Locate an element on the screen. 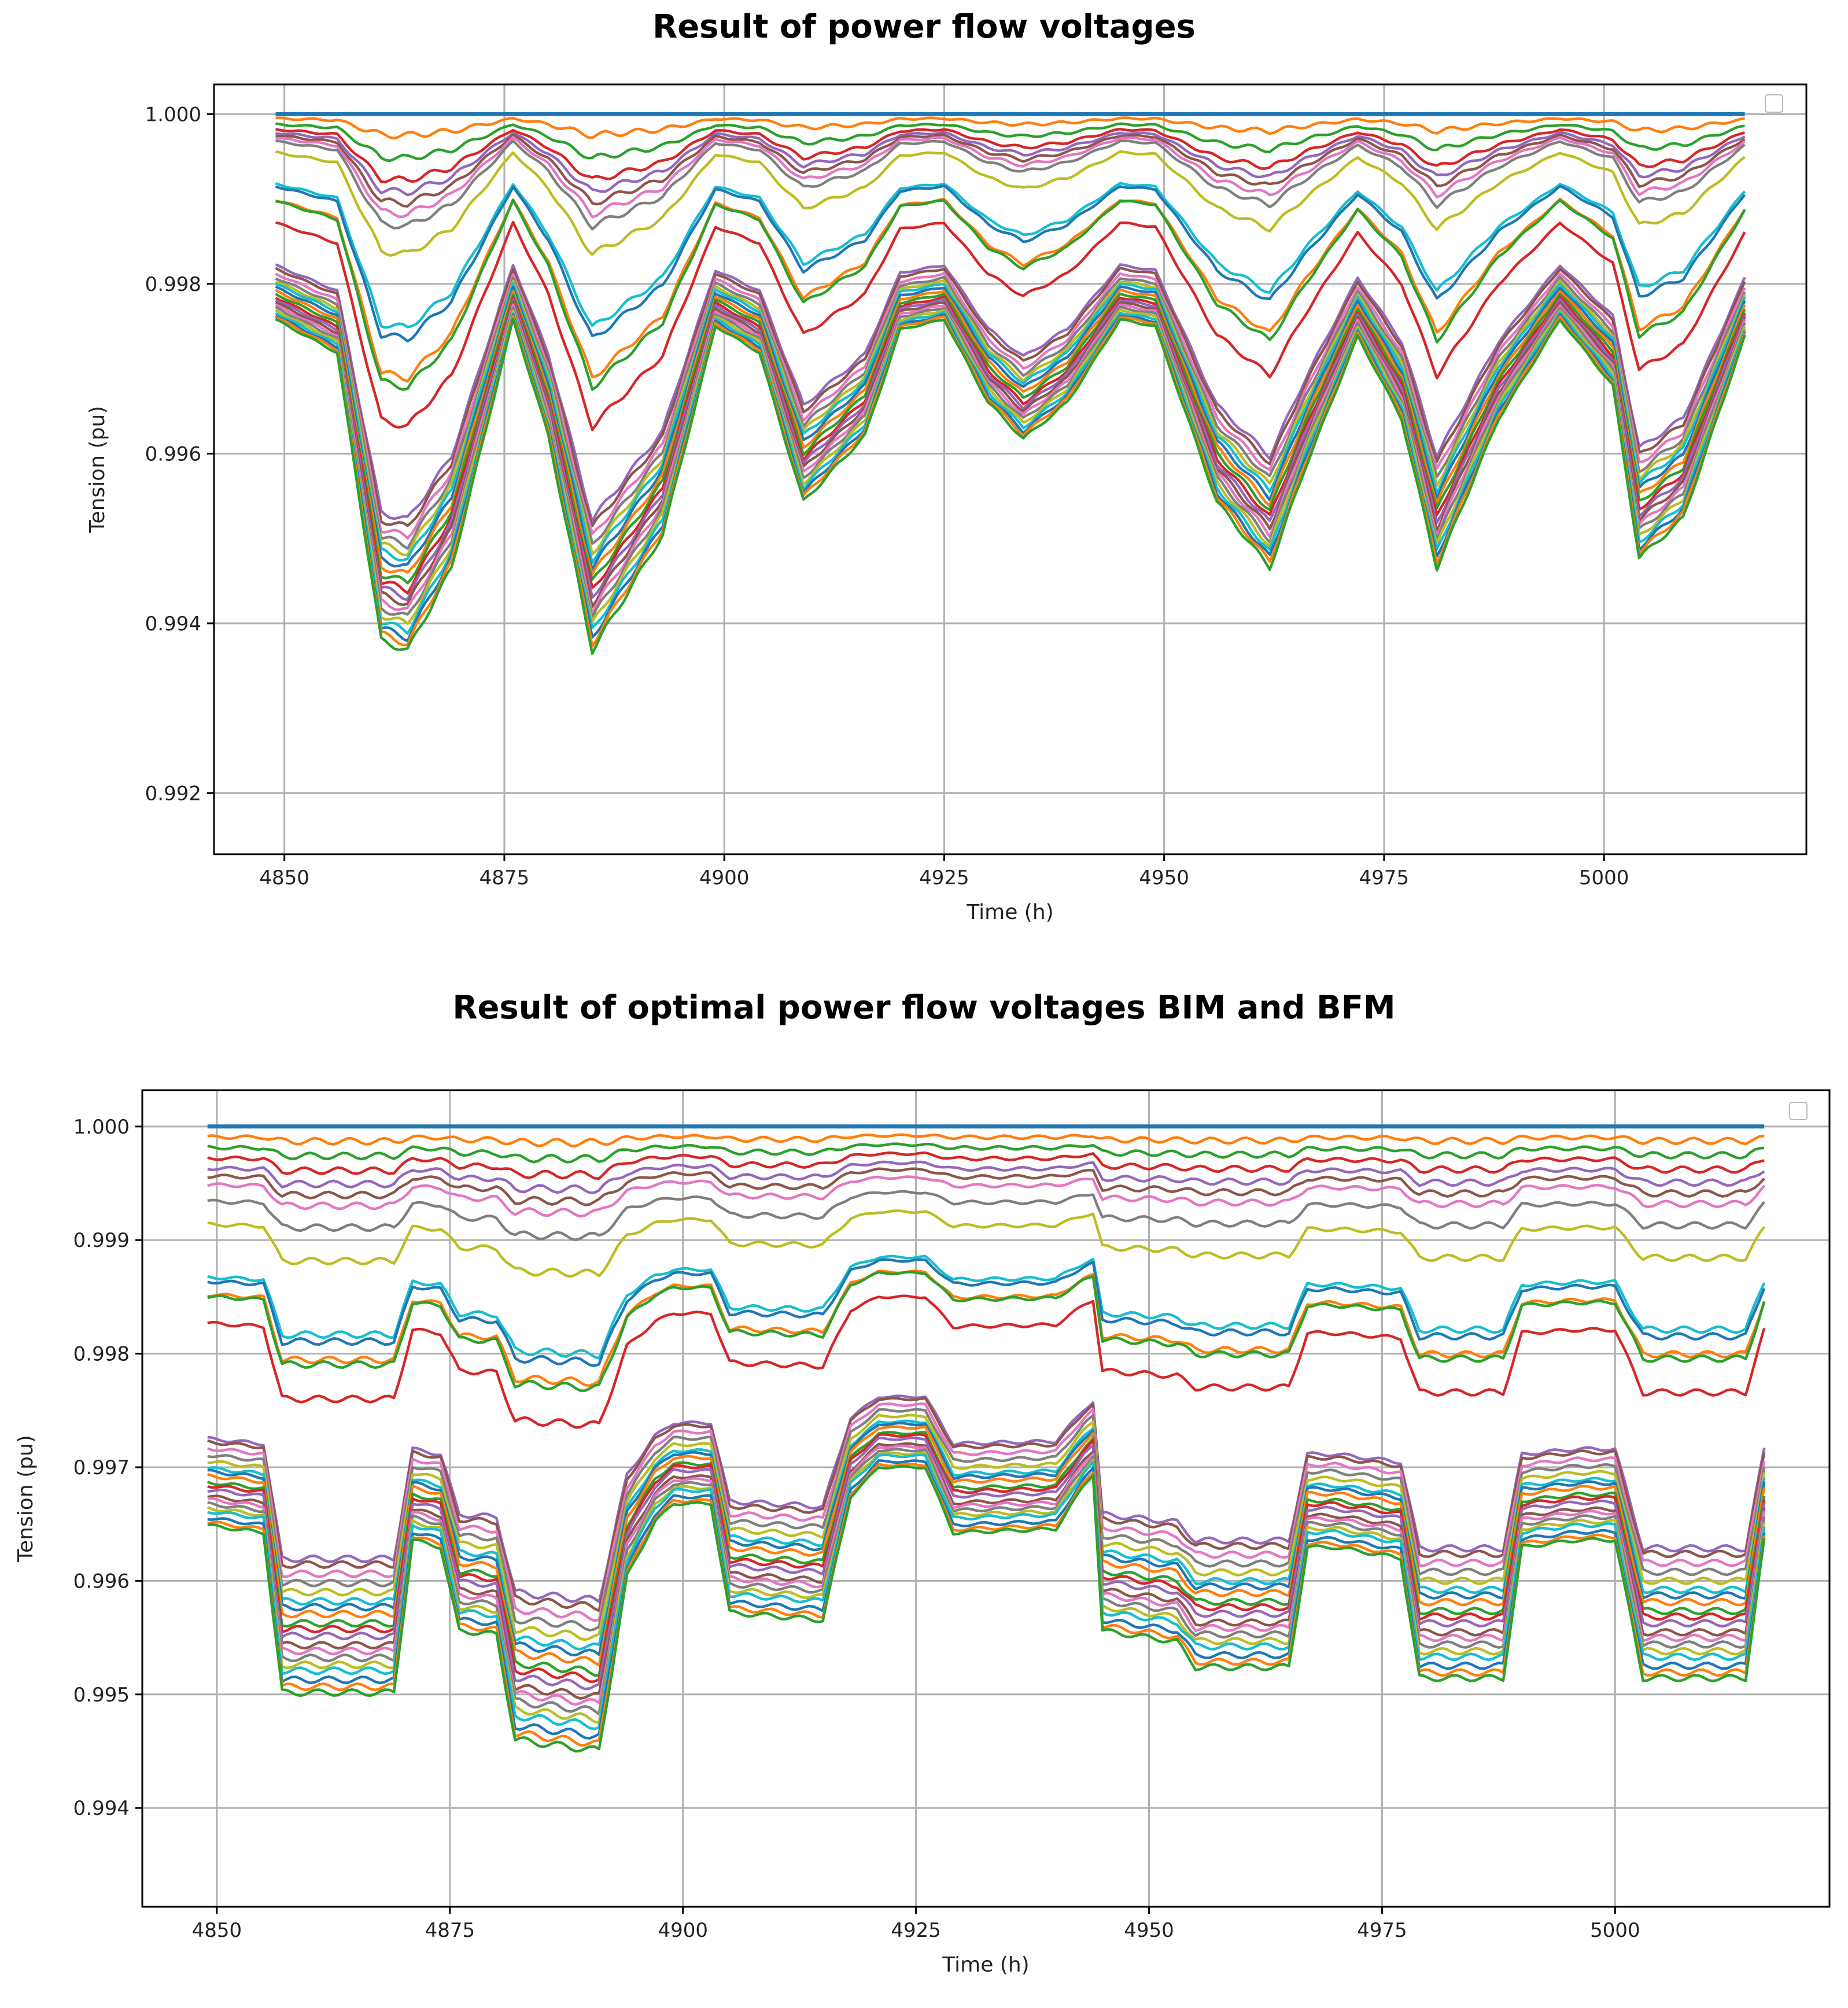  y-tick-label: 0.997 is located at coordinates (102, 1467).